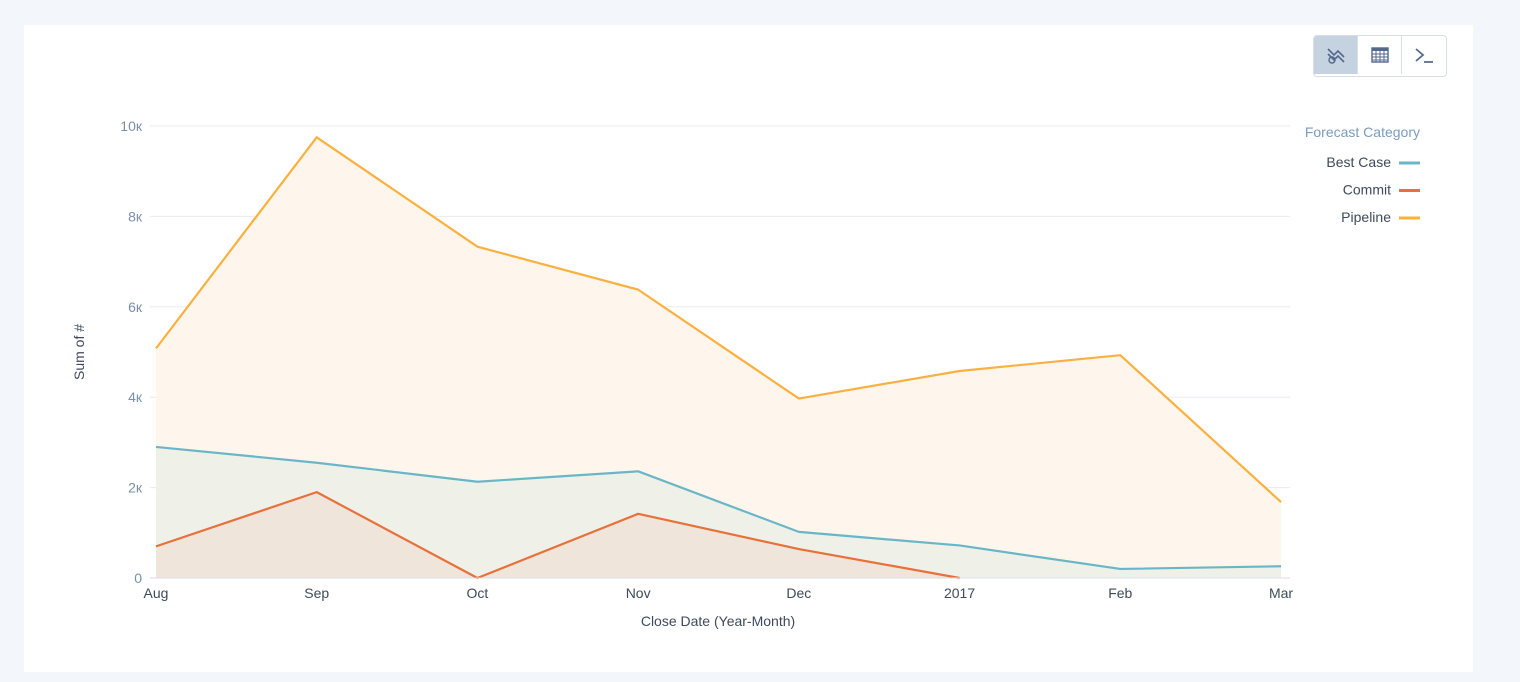  I want to click on y-tick-label: 6к, so click(135, 307).